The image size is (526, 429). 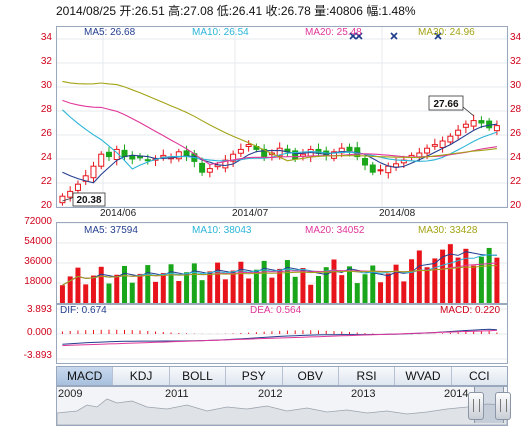 I want to click on macd-chart-panel, so click(x=282, y=334).